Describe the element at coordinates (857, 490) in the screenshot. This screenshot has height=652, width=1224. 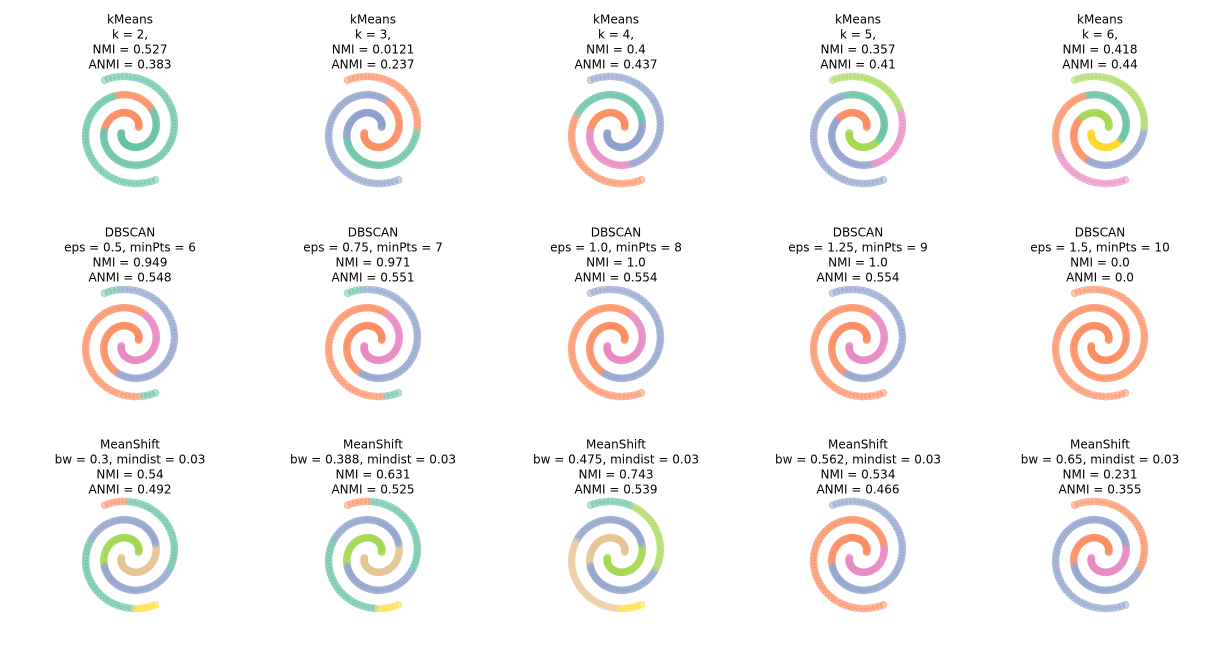
I see `subplot-title-line: ANMI = 0.466` at that location.